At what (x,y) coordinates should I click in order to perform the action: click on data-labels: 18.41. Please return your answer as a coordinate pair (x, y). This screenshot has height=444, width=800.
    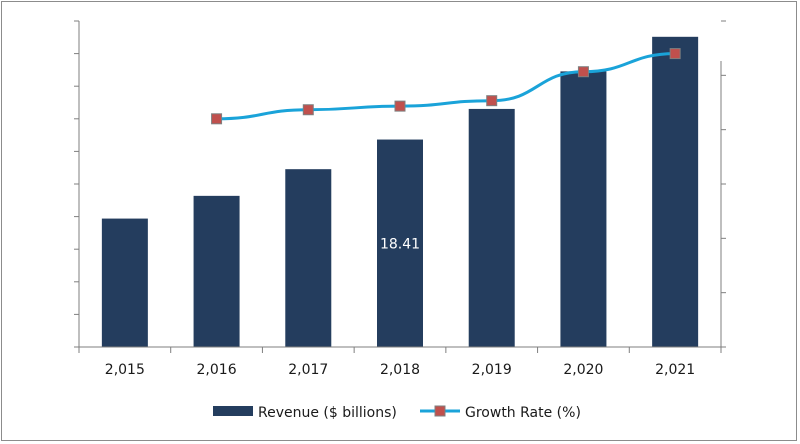
    Looking at the image, I should click on (400, 244).